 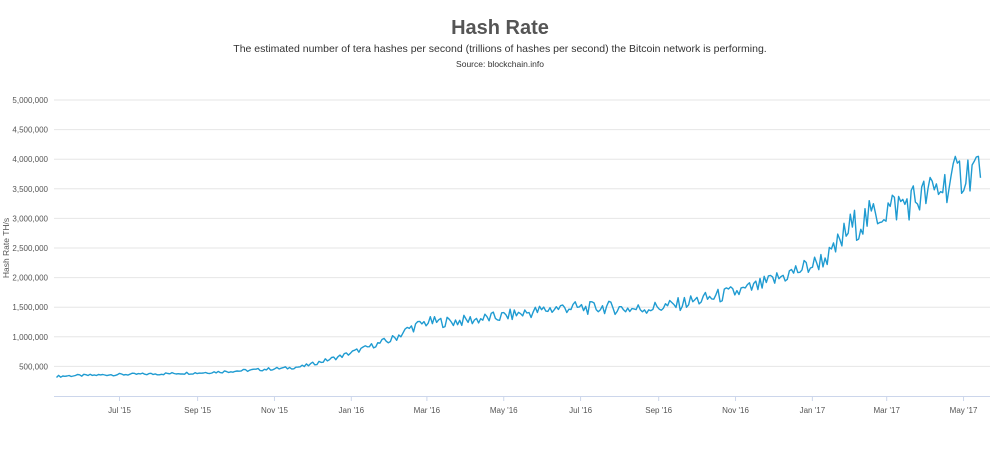 What do you see at coordinates (735, 410) in the screenshot?
I see `x-tick-label: Nov '16` at bounding box center [735, 410].